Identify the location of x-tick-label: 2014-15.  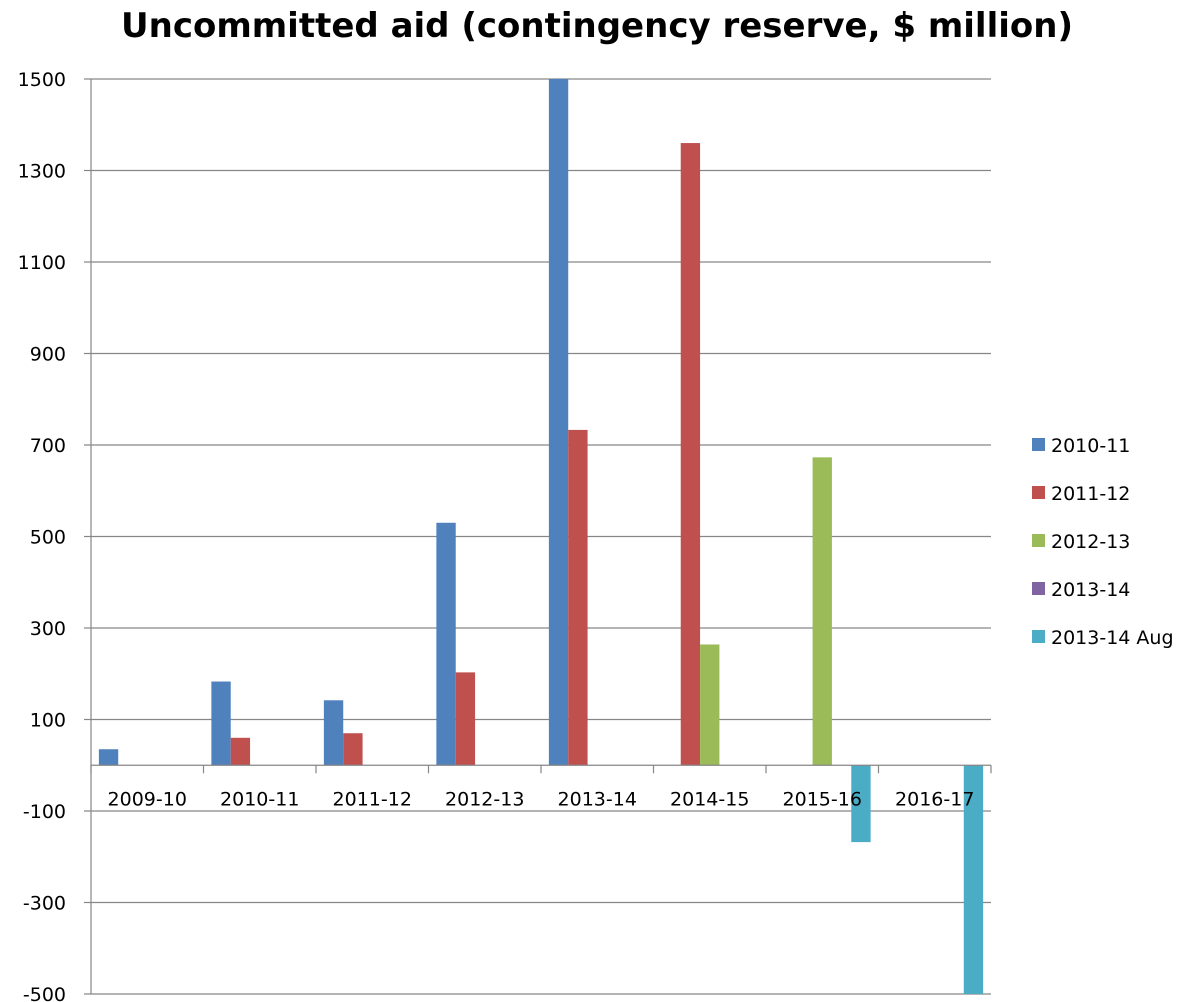
(709, 799).